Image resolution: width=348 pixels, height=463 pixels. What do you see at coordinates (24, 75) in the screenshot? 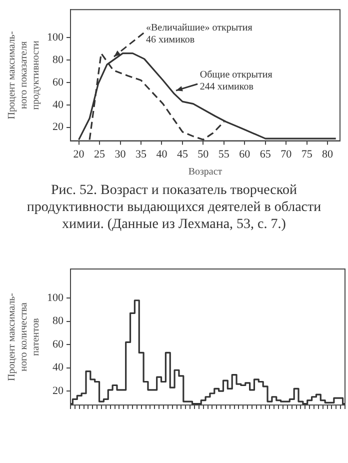
I see `y-axis-title: Процент максималь- ного показателя продуктивности` at bounding box center [24, 75].